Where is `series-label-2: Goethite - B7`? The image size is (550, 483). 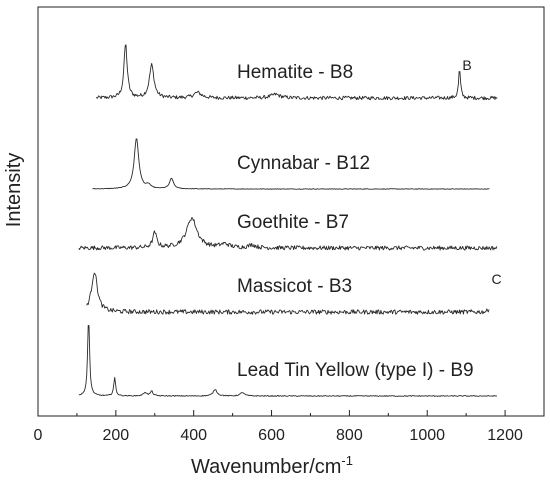
series-label-2: Goethite - B7 is located at coordinates (293, 222).